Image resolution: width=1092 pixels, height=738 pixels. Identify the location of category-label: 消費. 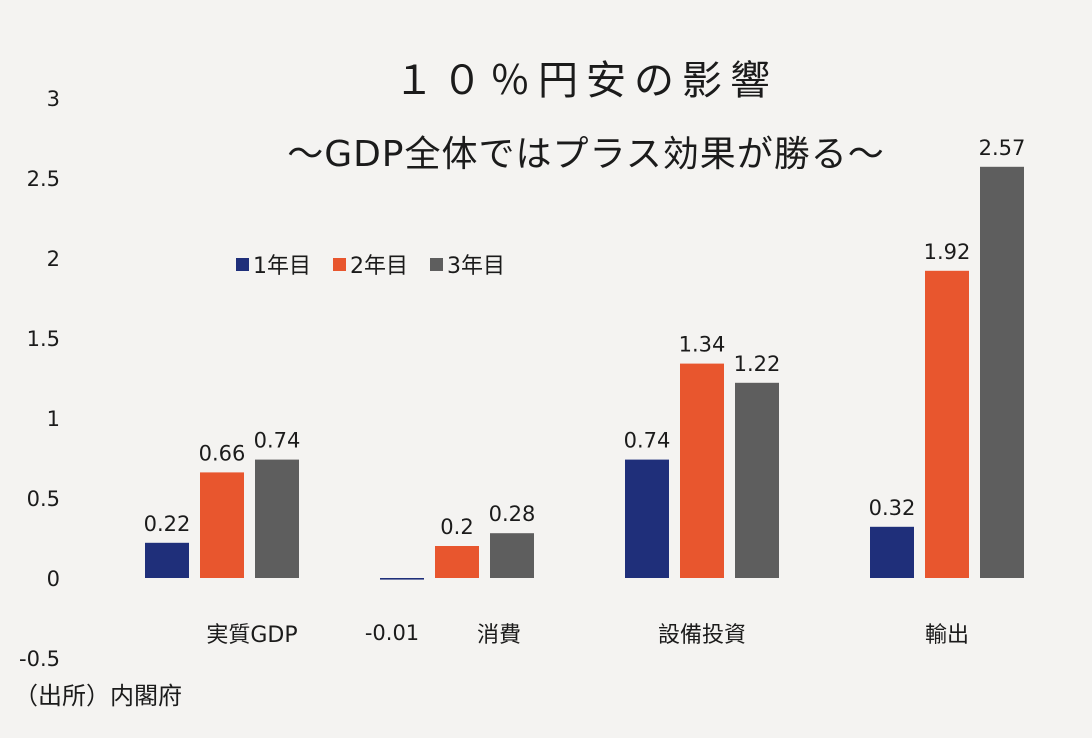
(499, 635).